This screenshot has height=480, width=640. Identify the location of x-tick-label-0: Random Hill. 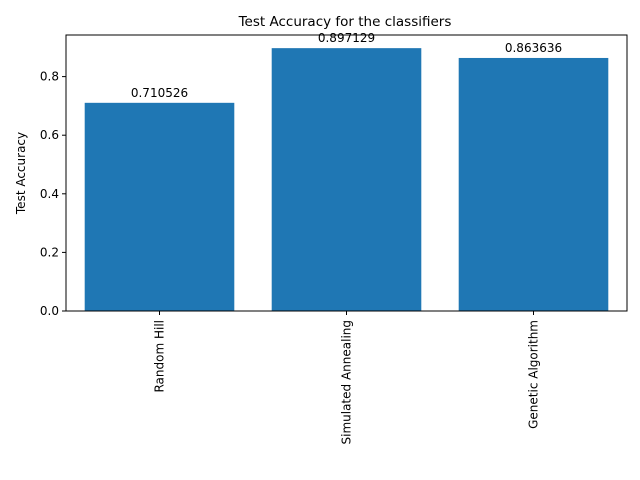
(160, 356).